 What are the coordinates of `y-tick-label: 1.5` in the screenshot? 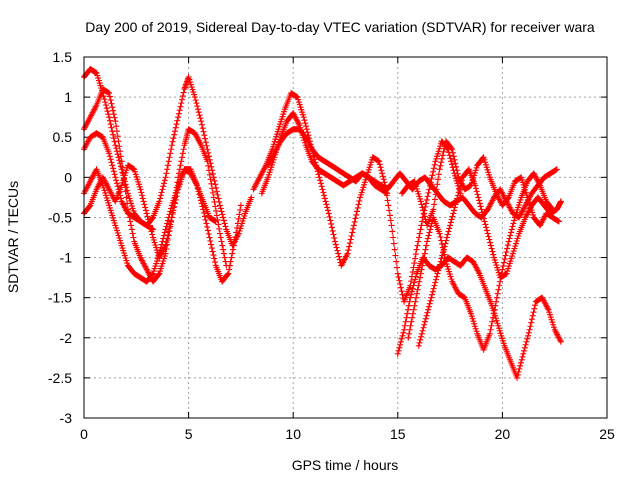 It's located at (63, 57).